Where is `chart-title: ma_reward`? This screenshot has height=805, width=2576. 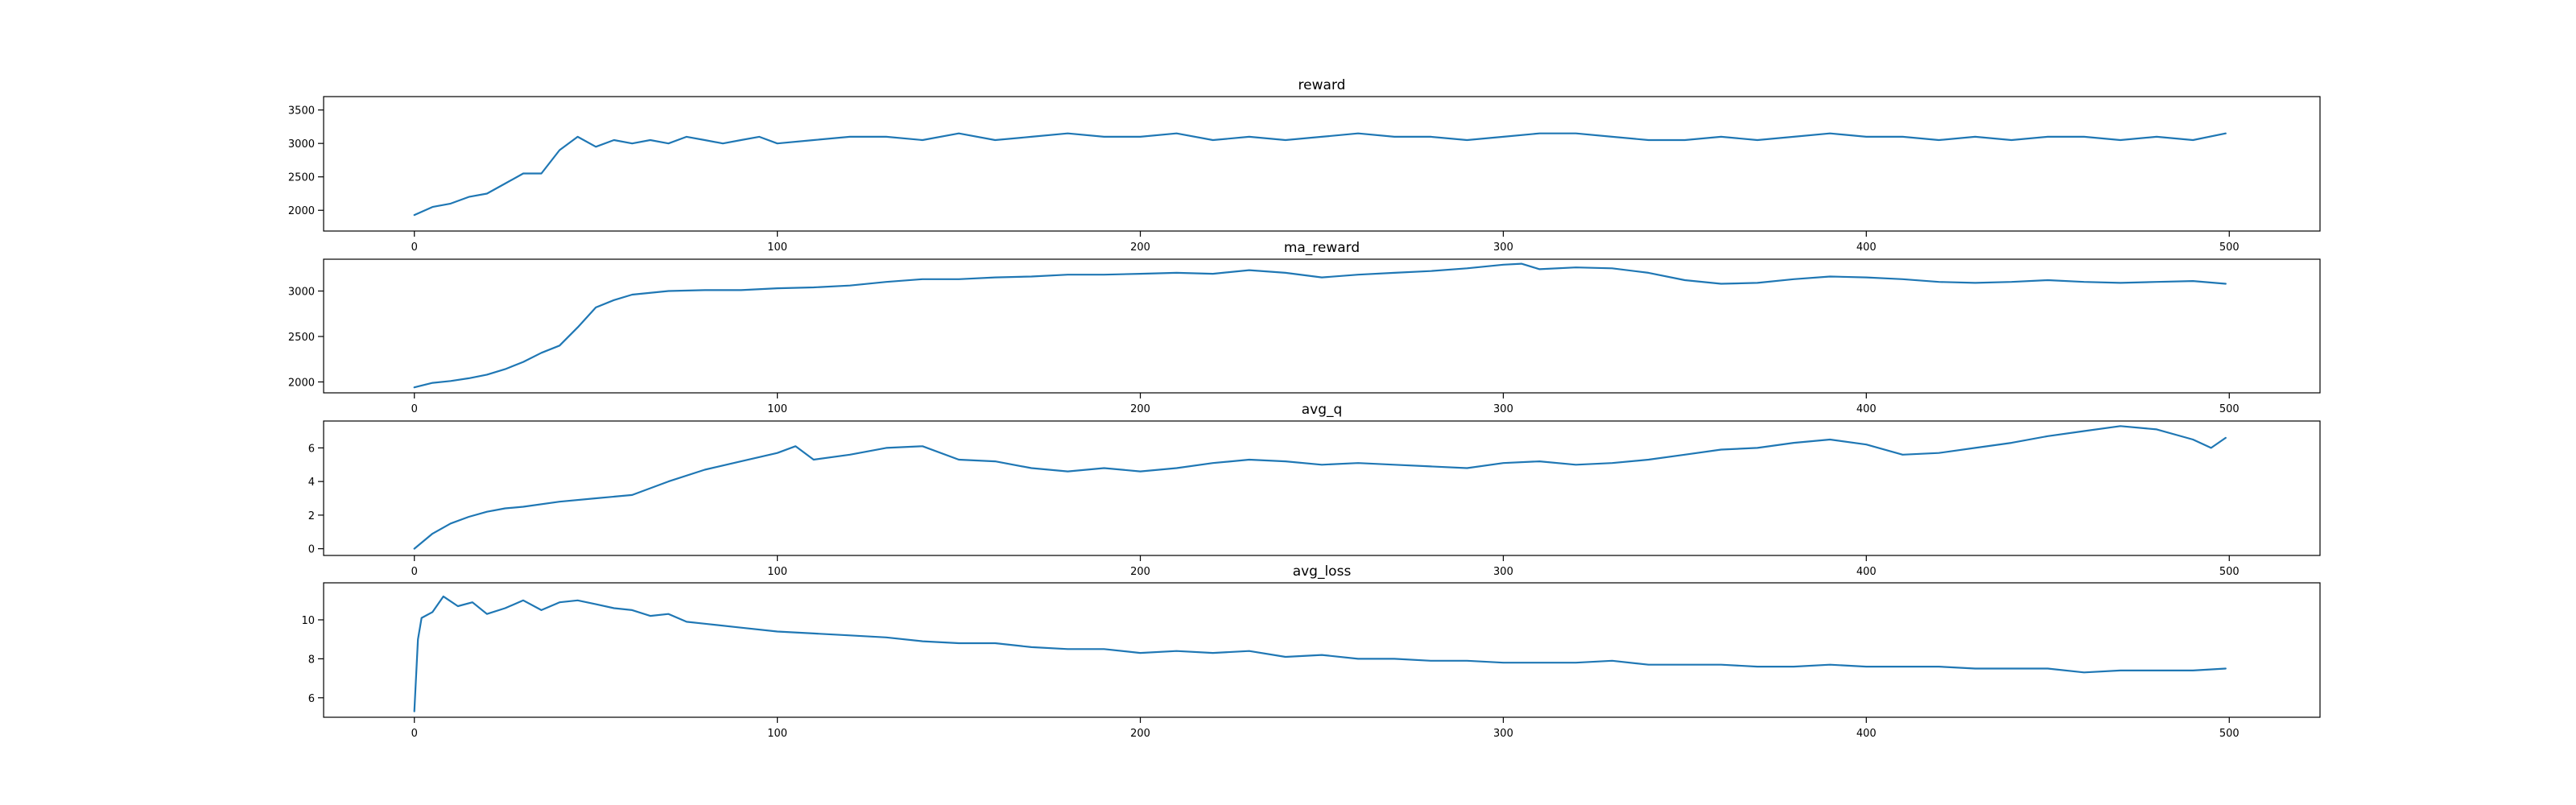
chart-title: ma_reward is located at coordinates (1322, 248).